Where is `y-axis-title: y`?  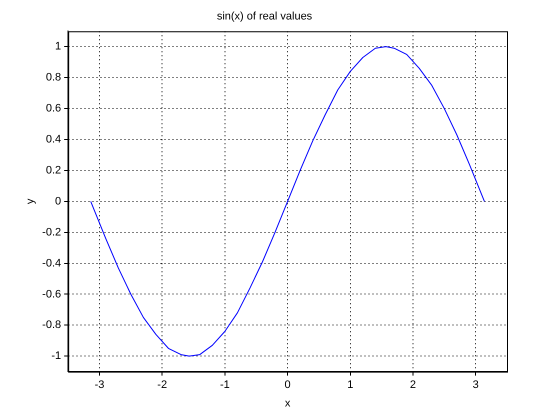 y-axis-title: y is located at coordinates (30, 201).